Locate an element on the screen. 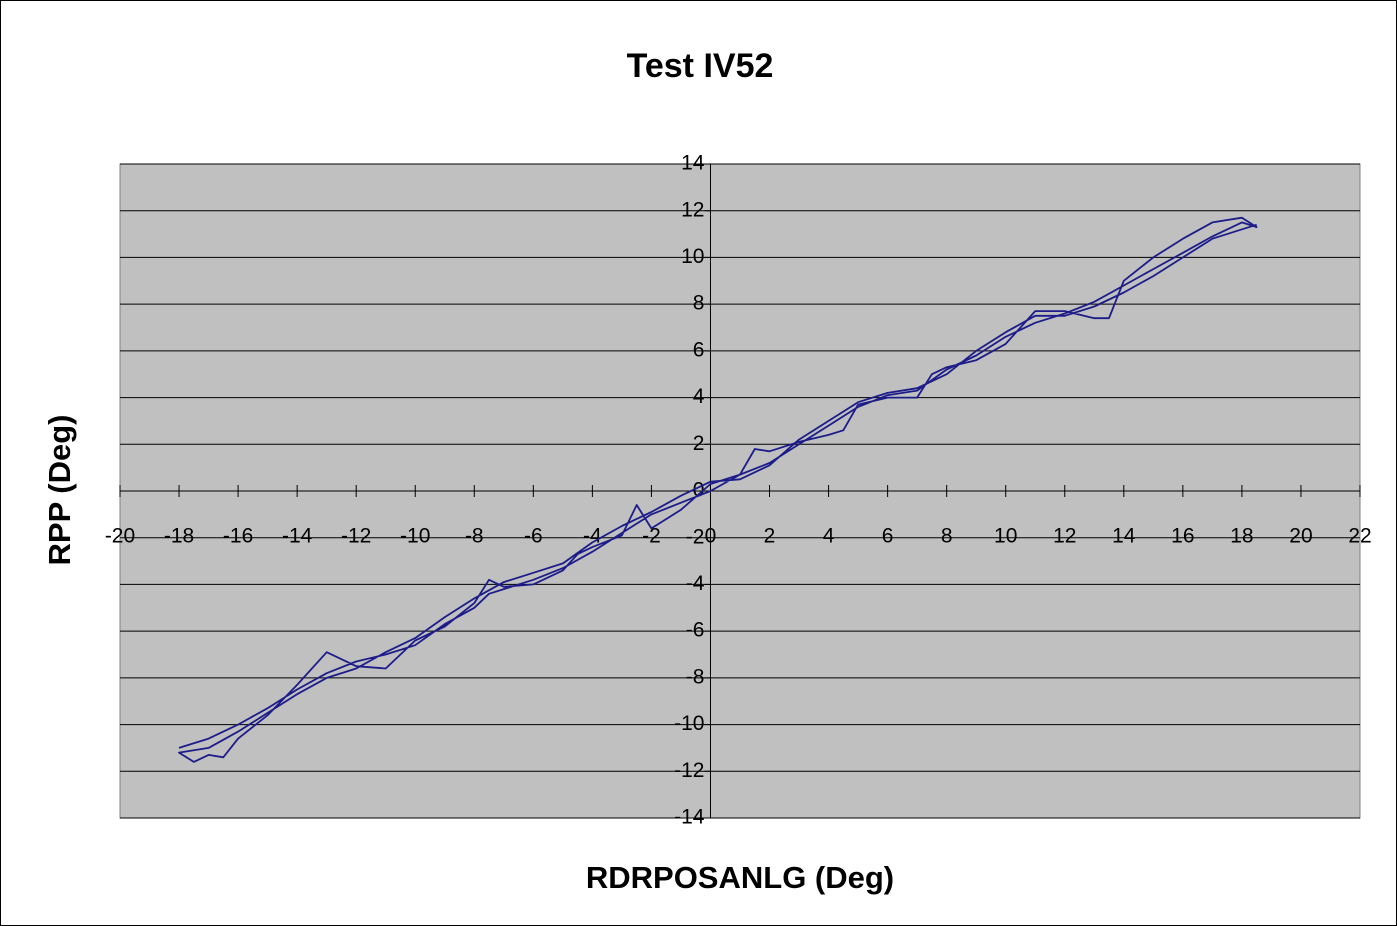 This screenshot has width=1397, height=926. y-tick-label: -12 is located at coordinates (689, 770).